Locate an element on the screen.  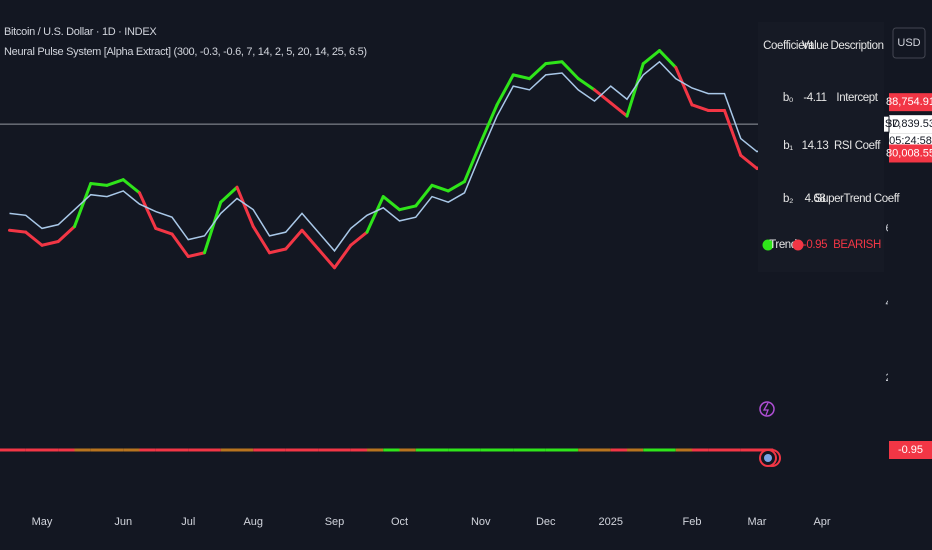
x-tick-label: Jul is located at coordinates (188, 522).